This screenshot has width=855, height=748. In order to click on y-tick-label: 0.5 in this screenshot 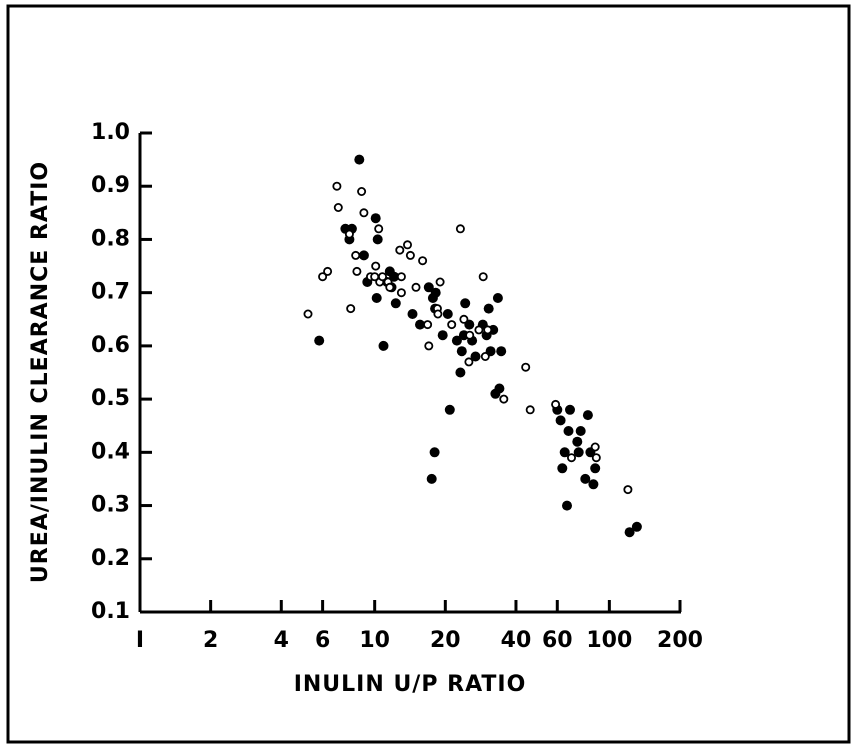, I will do `click(110, 398)`.